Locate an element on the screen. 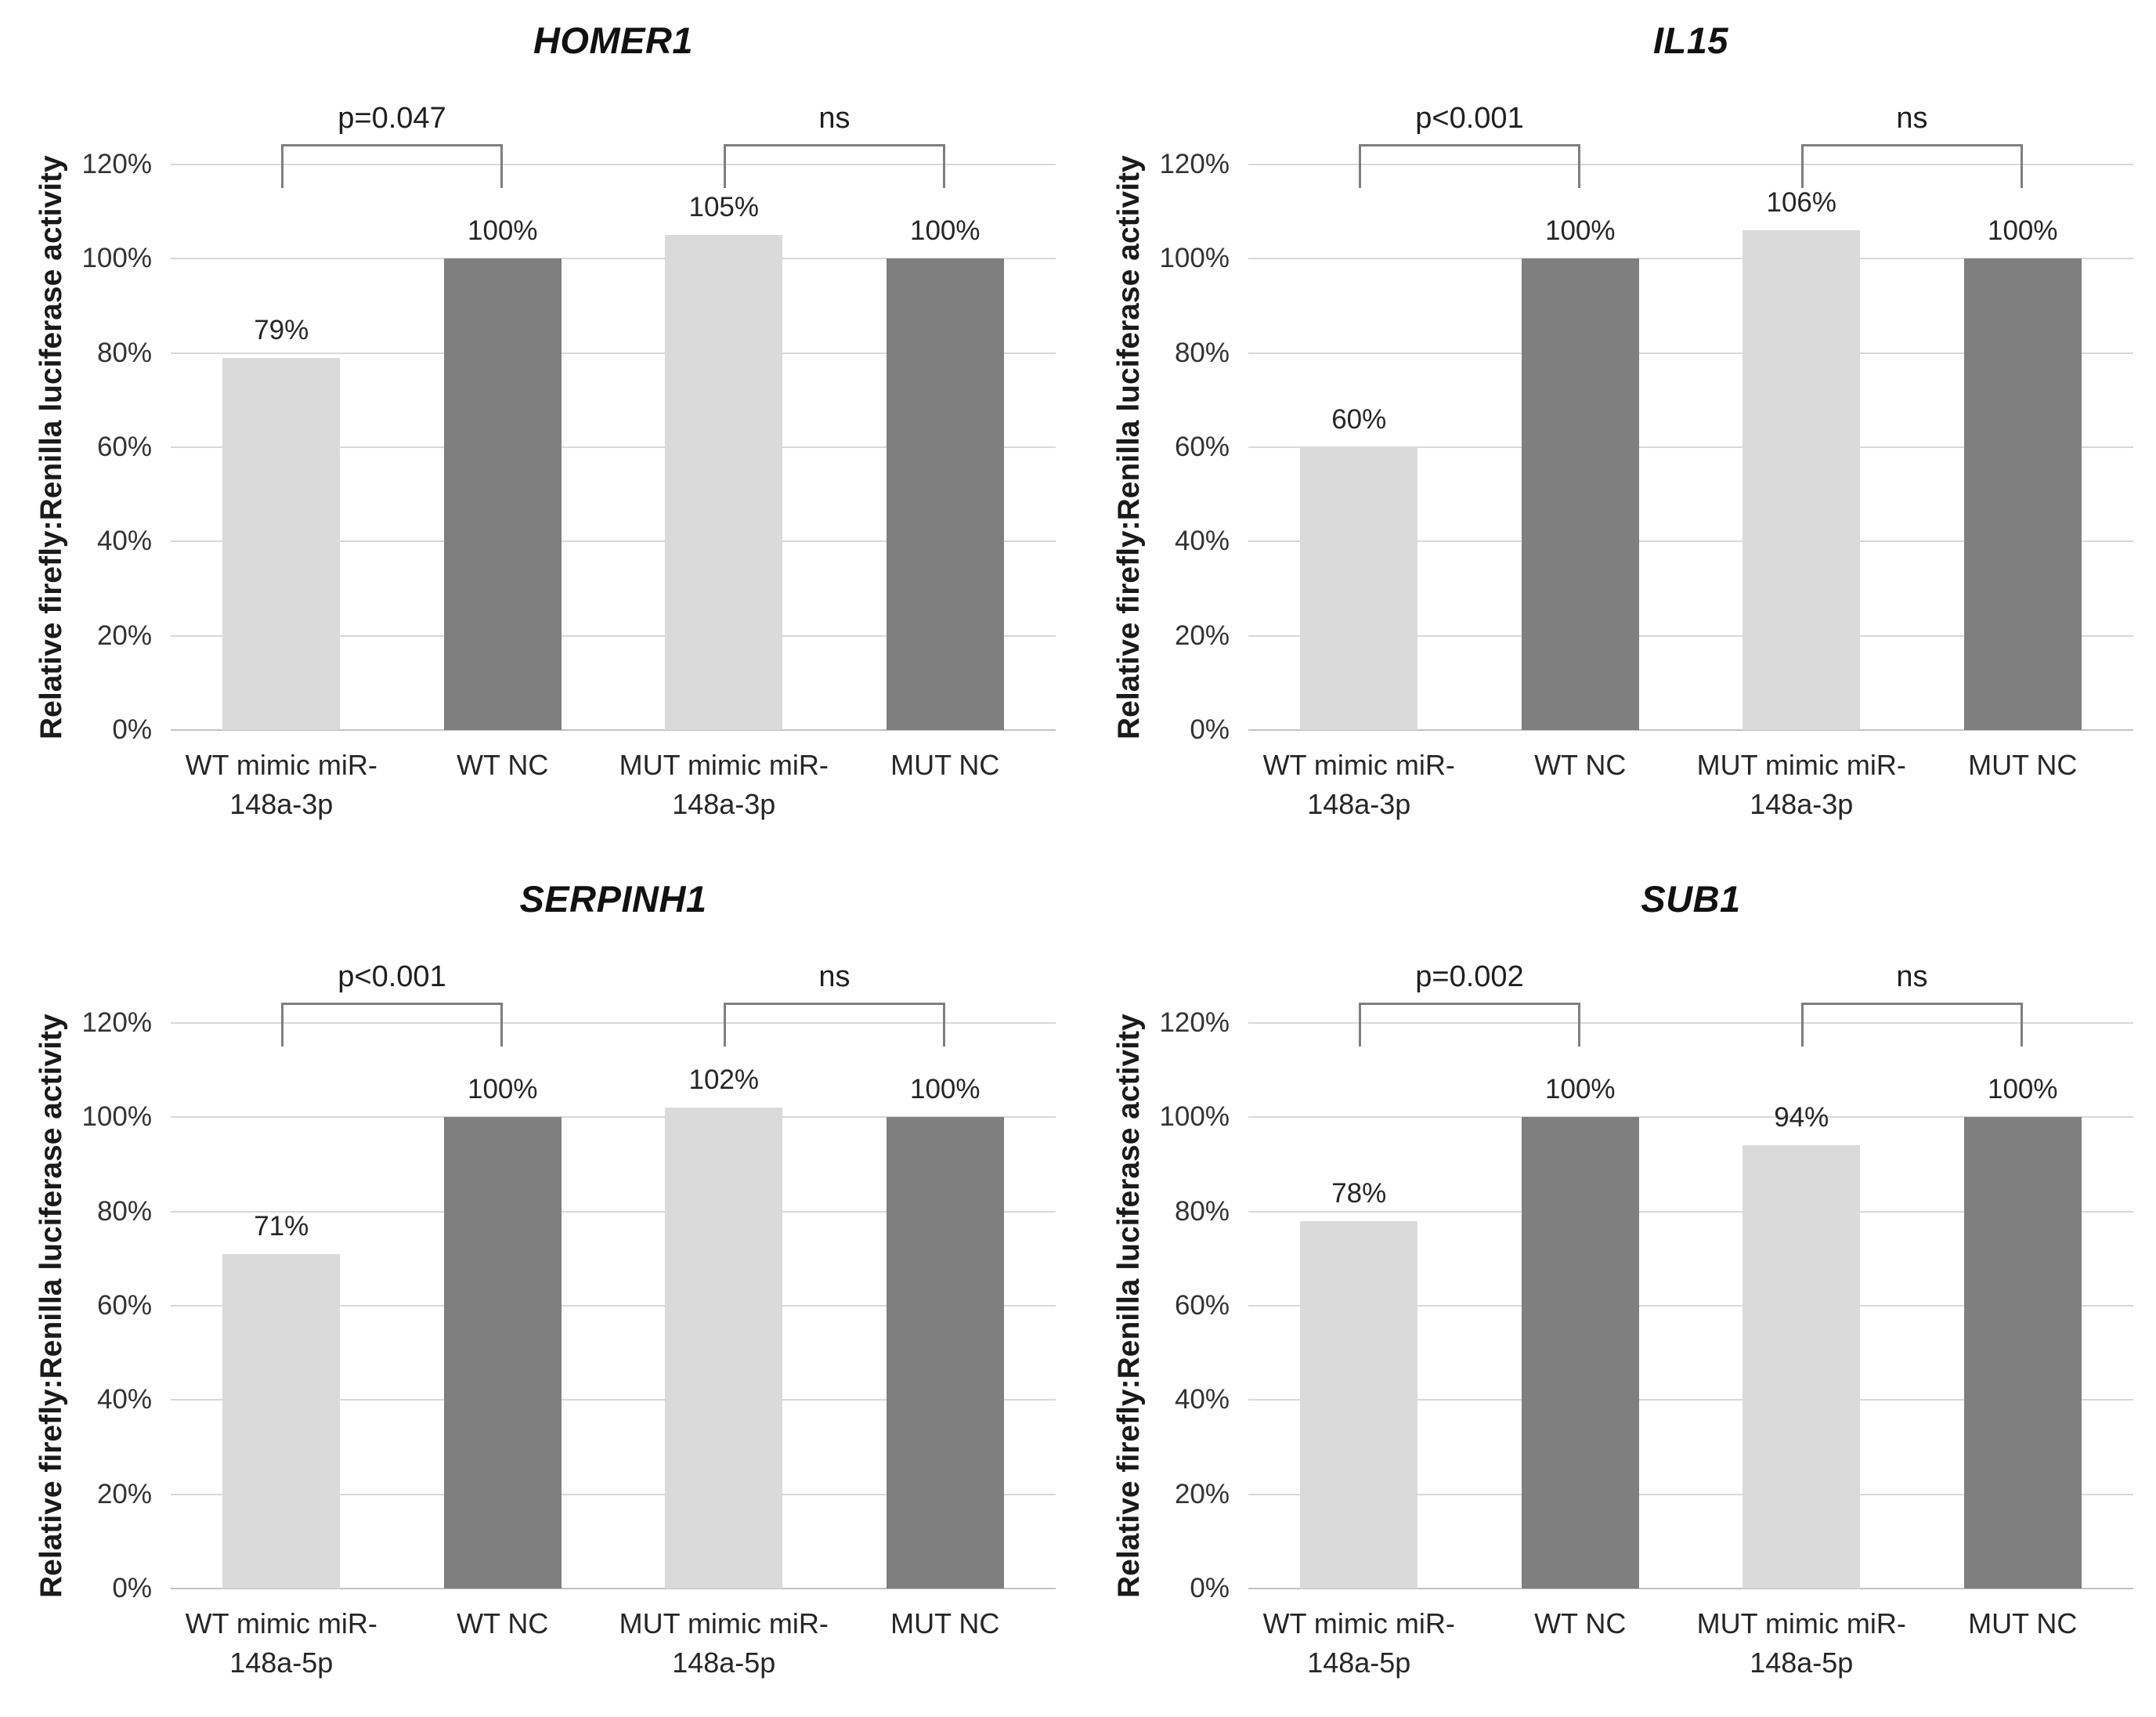  bar-value-label: 71% is located at coordinates (281, 1226).